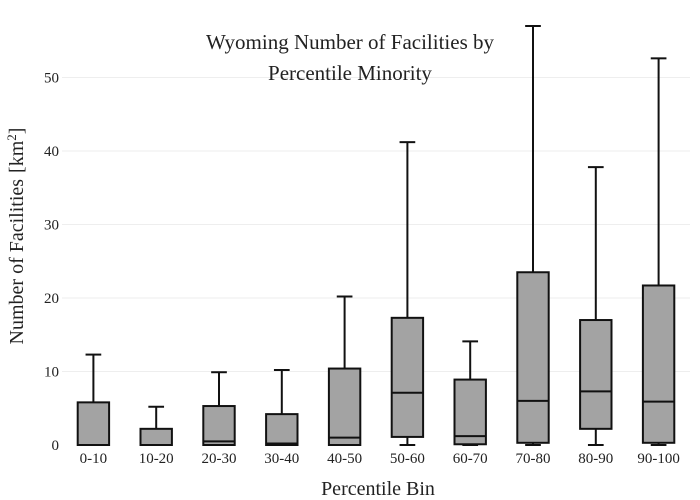  I want to click on y-tick-label-30: 30, so click(51, 225).